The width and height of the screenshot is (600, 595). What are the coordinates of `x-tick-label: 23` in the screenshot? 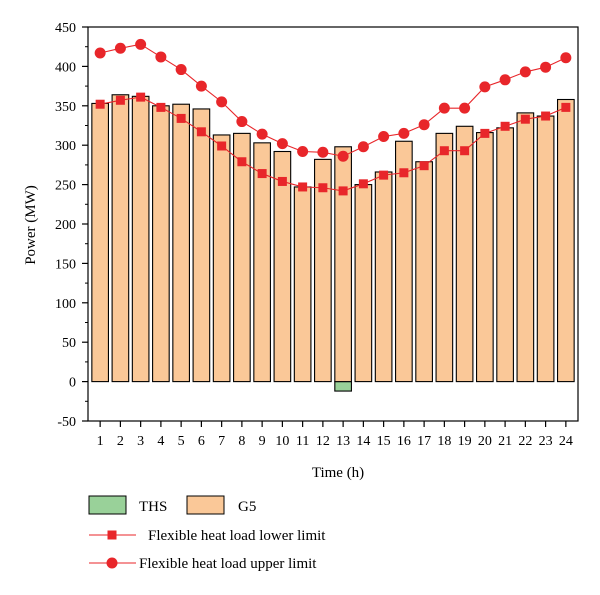 It's located at (546, 441).